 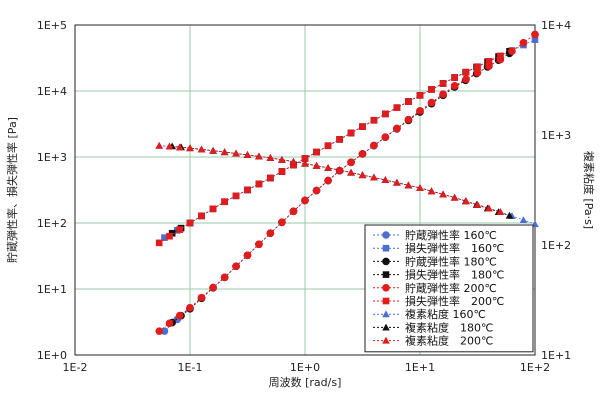 What do you see at coordinates (75, 367) in the screenshot?
I see `x-tick-label: 1E-2` at bounding box center [75, 367].